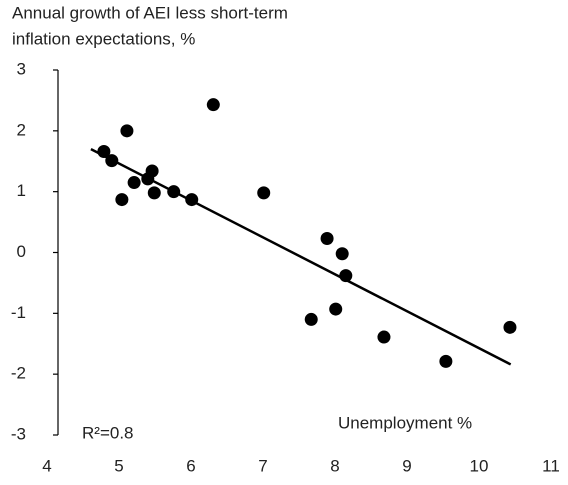 The image size is (568, 485). Describe the element at coordinates (406, 465) in the screenshot. I see `x-tick-label: 9` at that location.